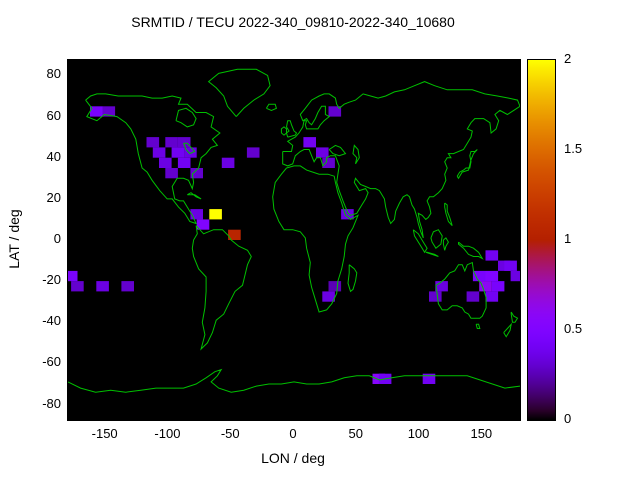 The height and width of the screenshot is (480, 640). Describe the element at coordinates (104, 433) in the screenshot. I see `x-tick-label: -150` at that location.